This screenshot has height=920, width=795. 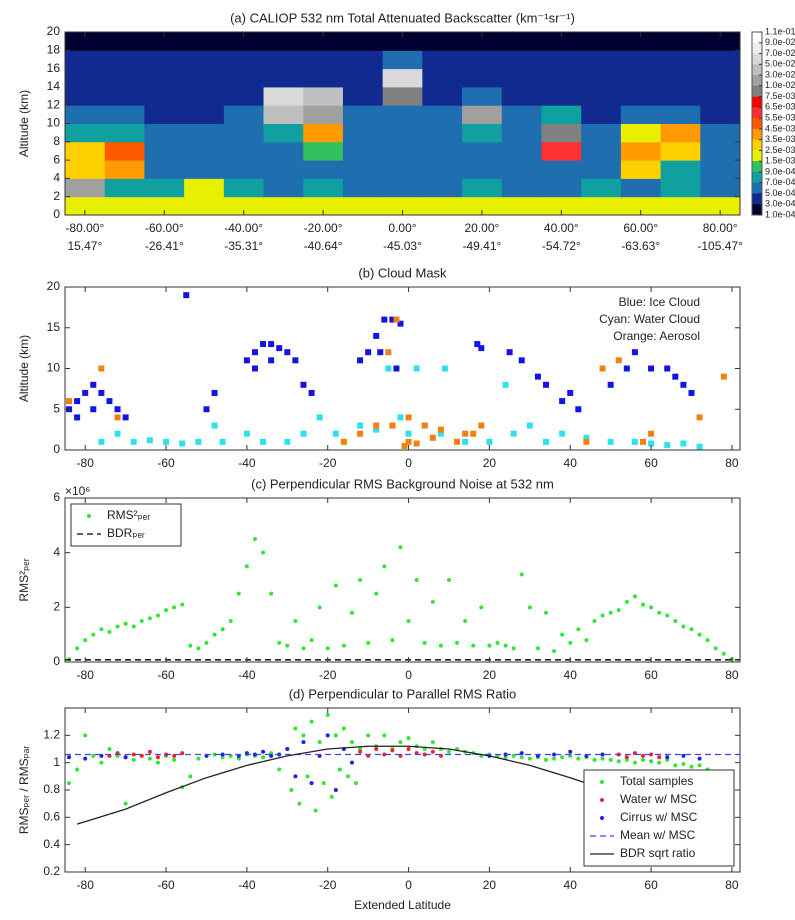 What do you see at coordinates (757, 123) in the screenshot?
I see `colorbar-frame` at bounding box center [757, 123].